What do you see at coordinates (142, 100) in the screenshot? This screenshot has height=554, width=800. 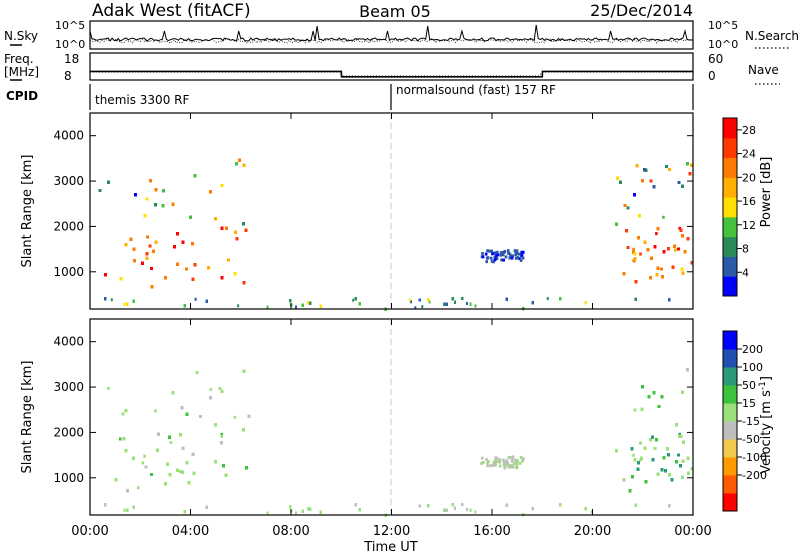 I see `cpid-segment-1: themis 3300 RF` at bounding box center [142, 100].